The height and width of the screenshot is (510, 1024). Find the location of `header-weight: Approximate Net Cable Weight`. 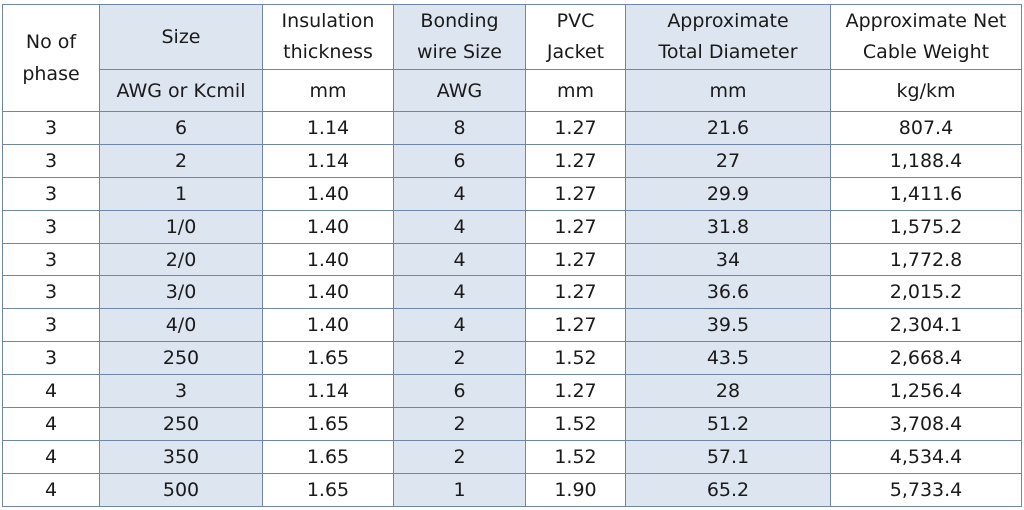

header-weight: Approximate Net Cable Weight is located at coordinates (926, 37).